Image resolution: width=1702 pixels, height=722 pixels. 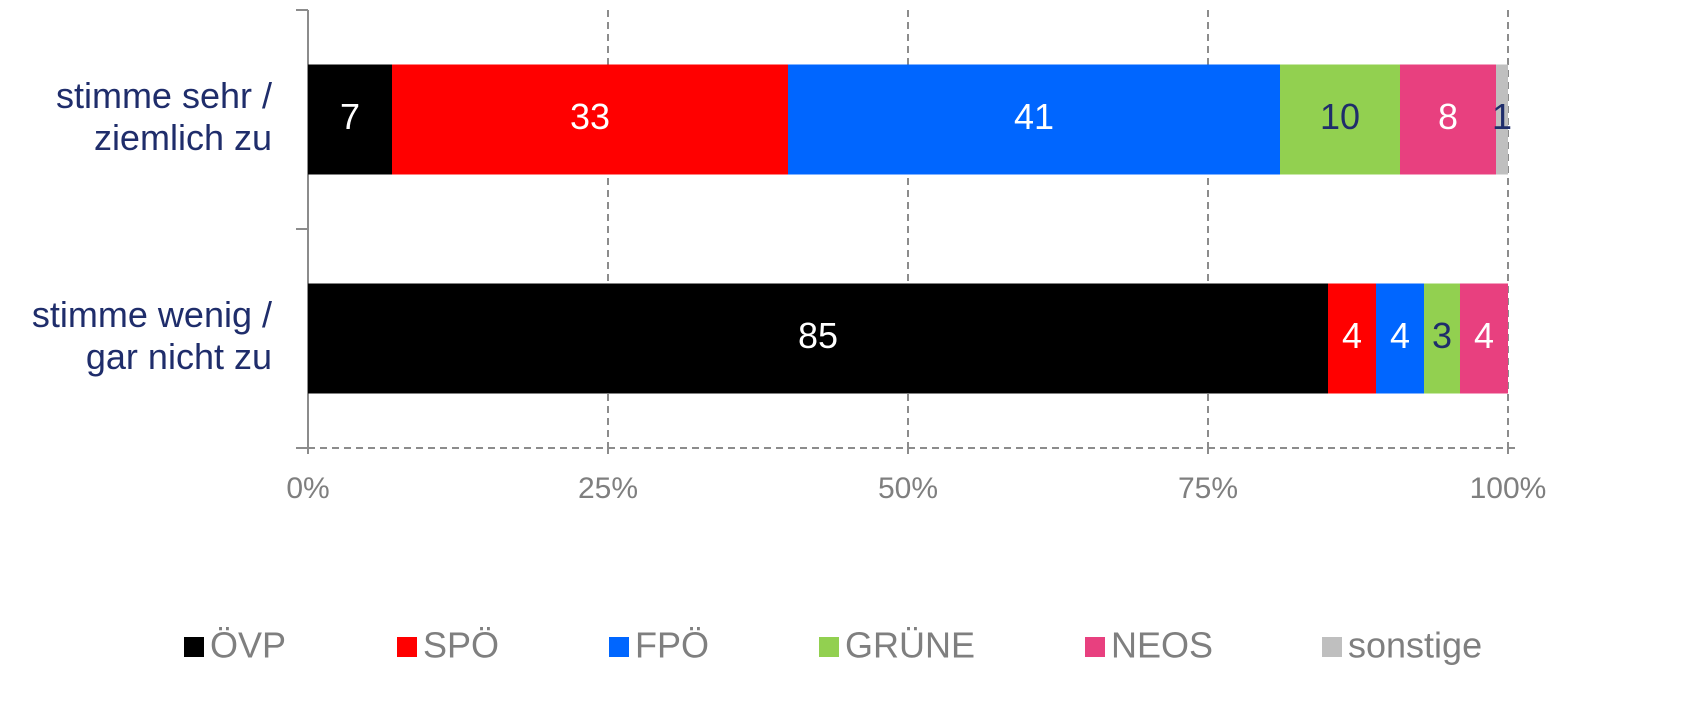 I want to click on data-label: 10, so click(x=1340, y=116).